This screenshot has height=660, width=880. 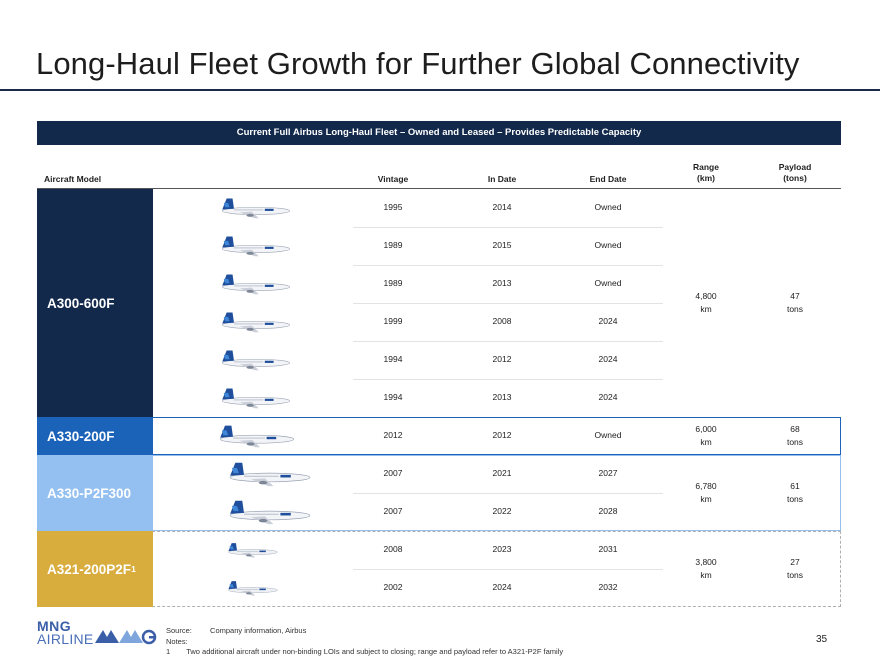 I want to click on header-end-date: End Date, so click(x=608, y=179).